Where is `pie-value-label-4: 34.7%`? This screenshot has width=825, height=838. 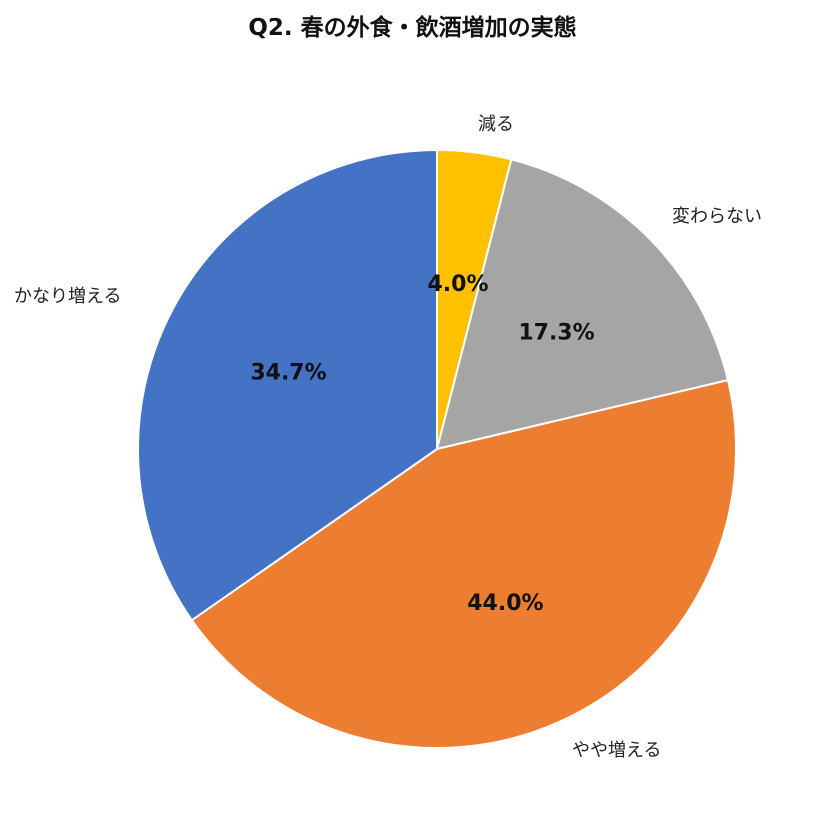 pie-value-label-4: 34.7% is located at coordinates (288, 373).